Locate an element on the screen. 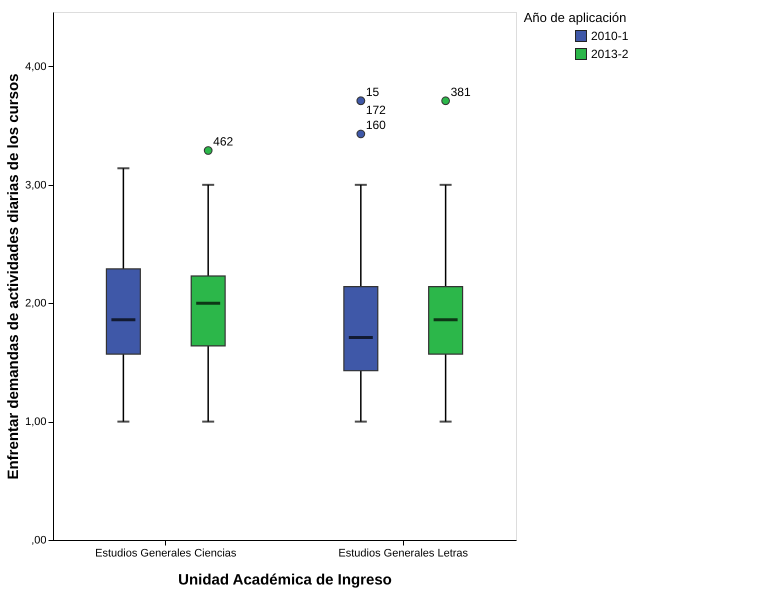 The image size is (761, 599). legend-label: 2010-1 is located at coordinates (610, 36).